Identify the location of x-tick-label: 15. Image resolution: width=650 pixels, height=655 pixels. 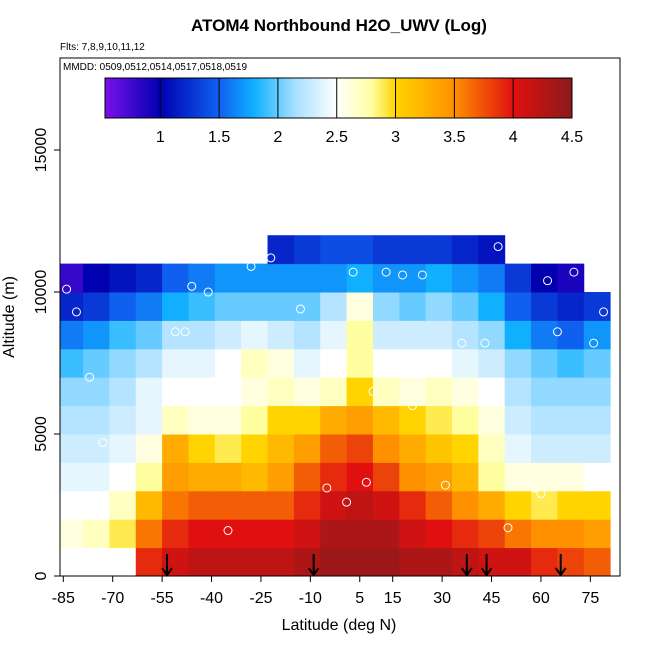
(393, 598).